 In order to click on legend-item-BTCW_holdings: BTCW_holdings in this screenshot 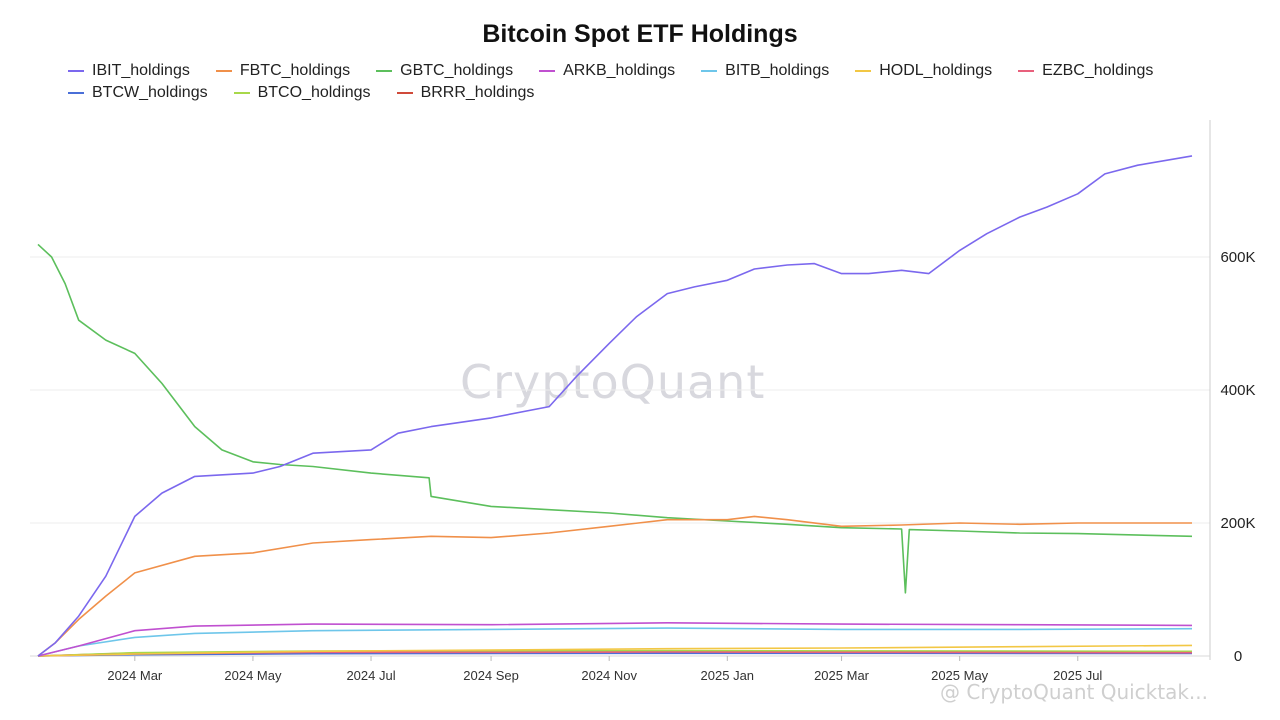, I will do `click(138, 93)`.